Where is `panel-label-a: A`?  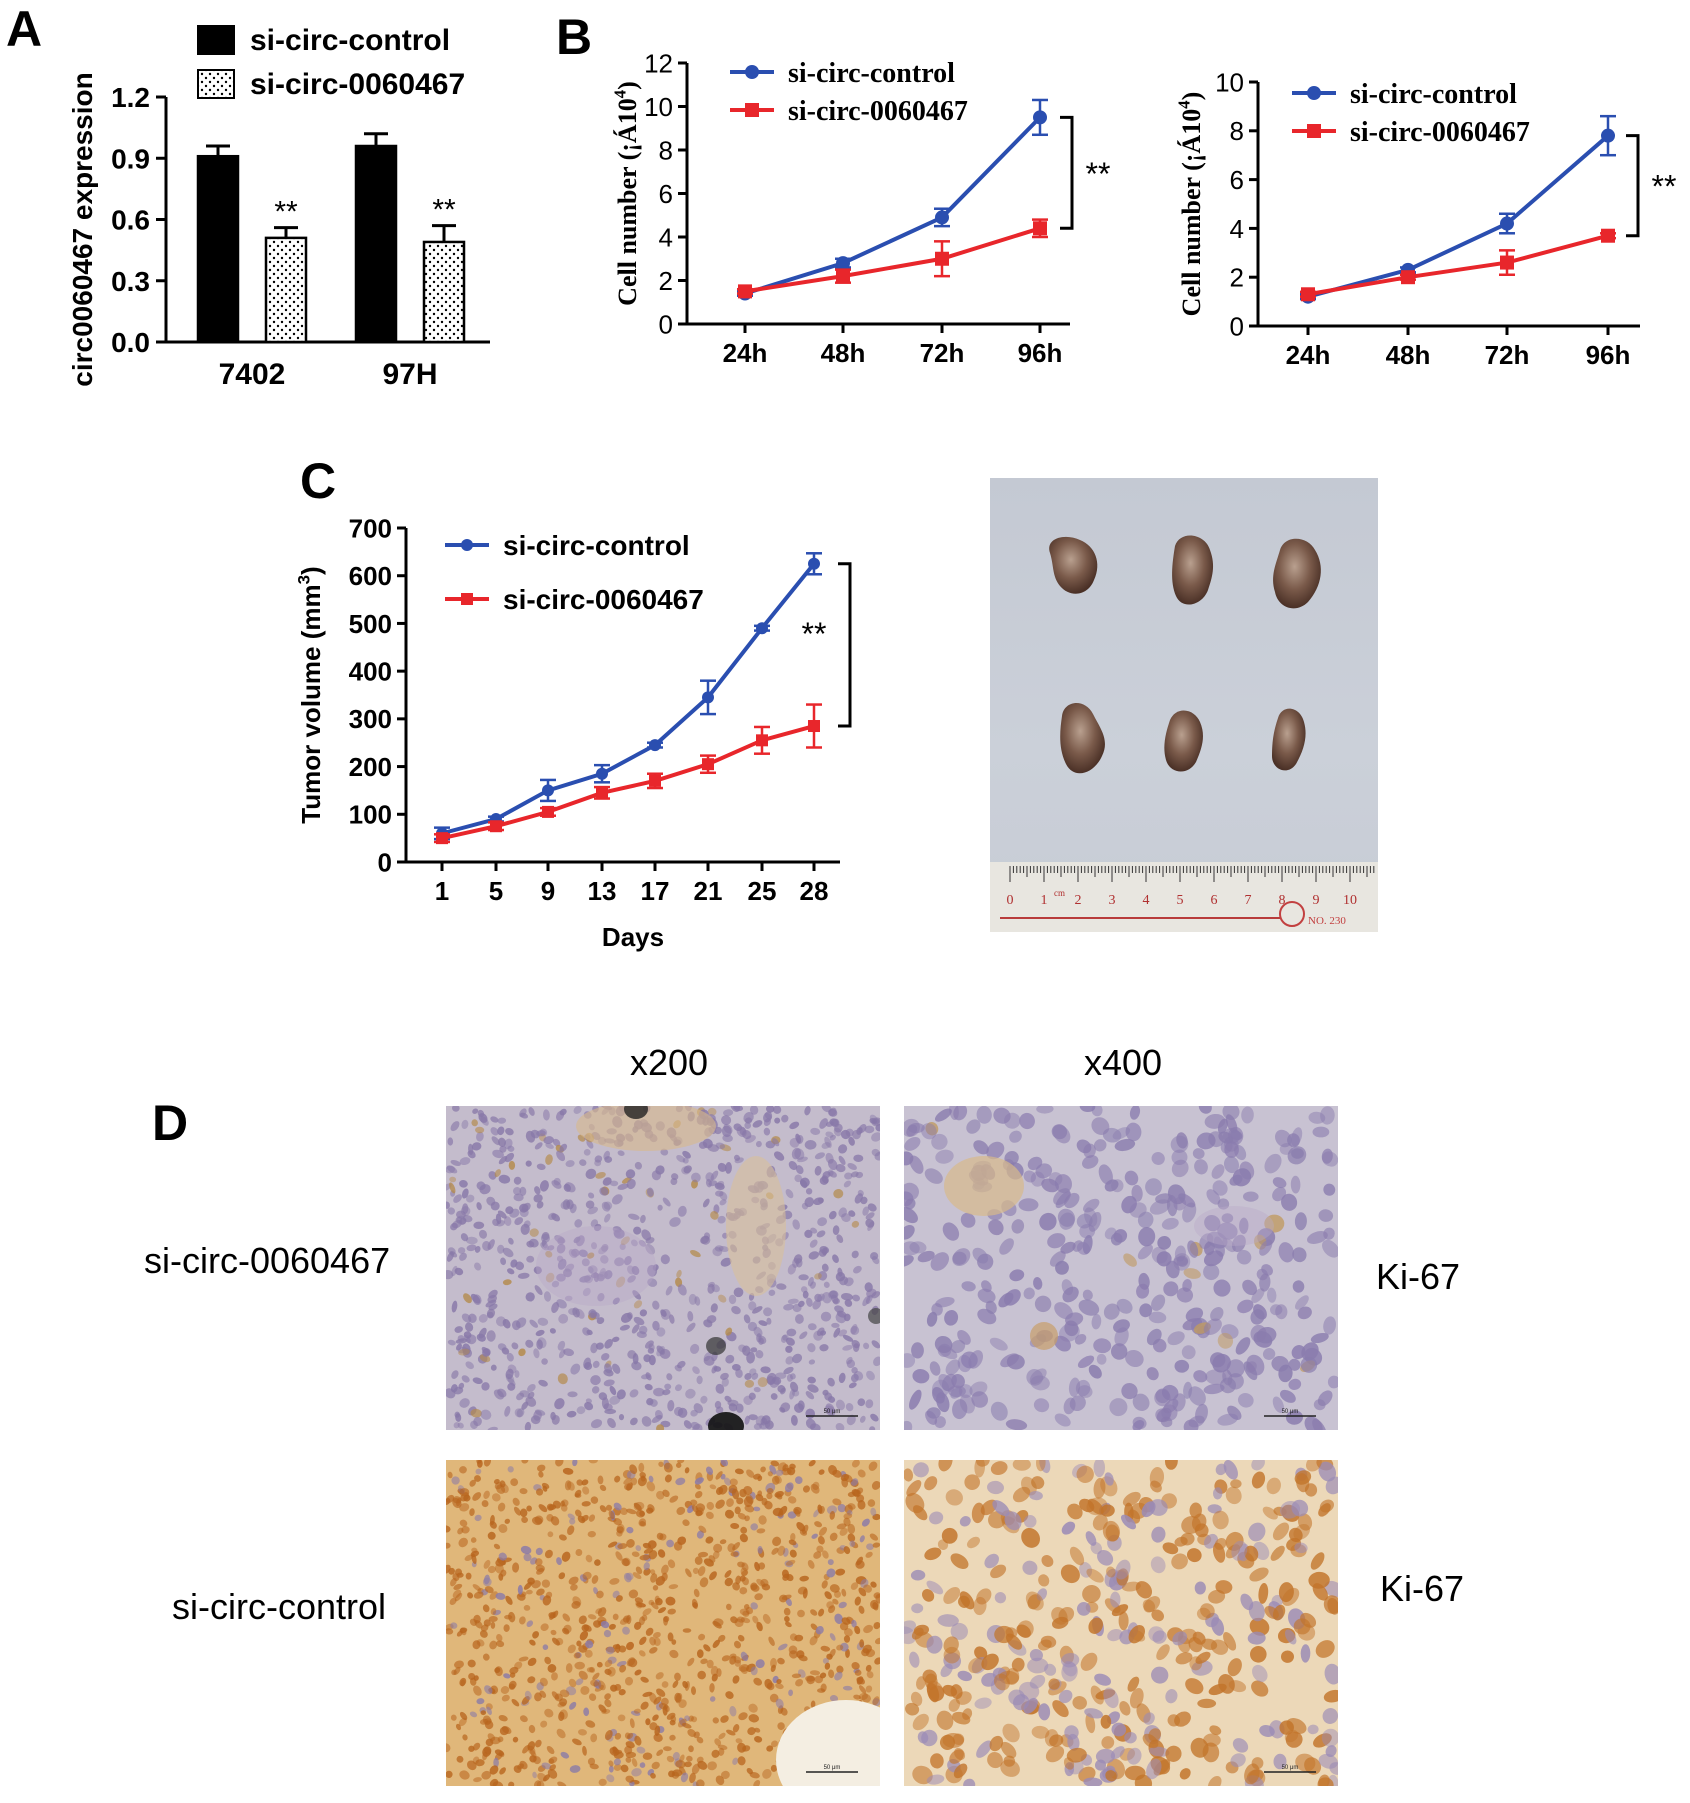 panel-label-a: A is located at coordinates (24, 29).